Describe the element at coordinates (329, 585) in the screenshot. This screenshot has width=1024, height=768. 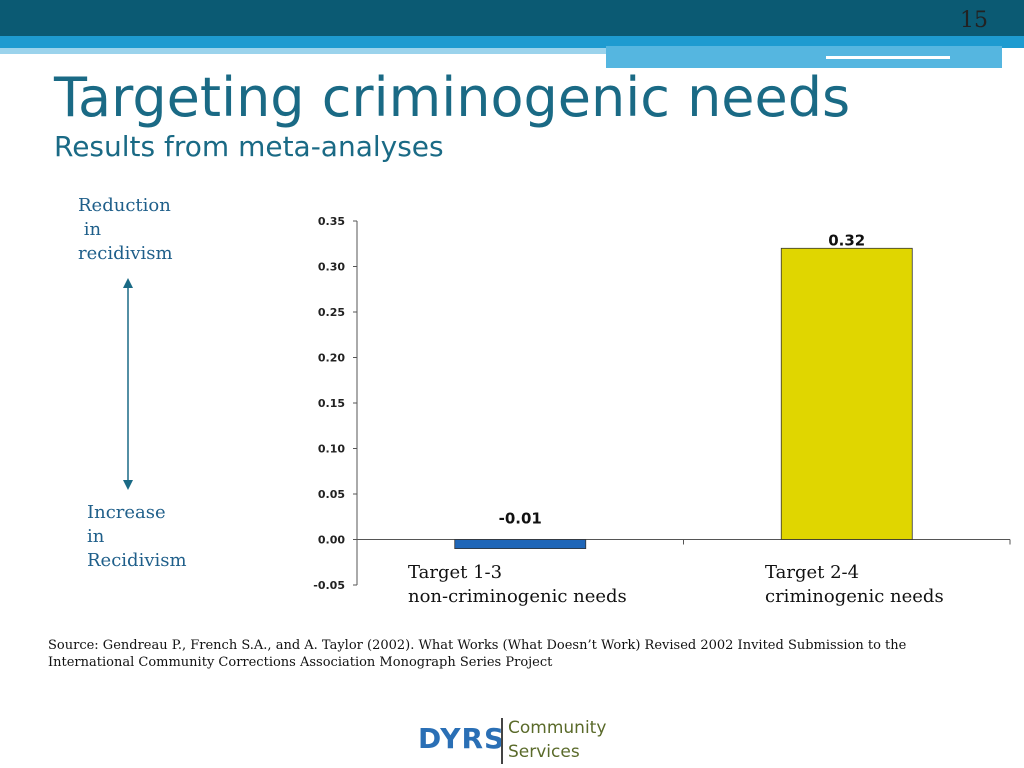
I see `y-tick-label: -0.05` at that location.